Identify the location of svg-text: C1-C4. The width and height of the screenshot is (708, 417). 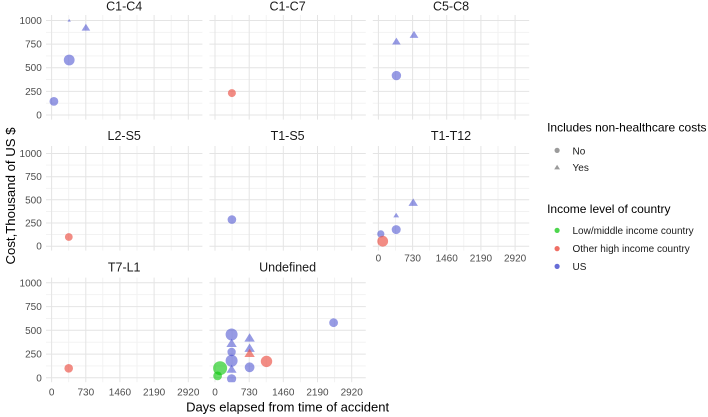
(124, 6).